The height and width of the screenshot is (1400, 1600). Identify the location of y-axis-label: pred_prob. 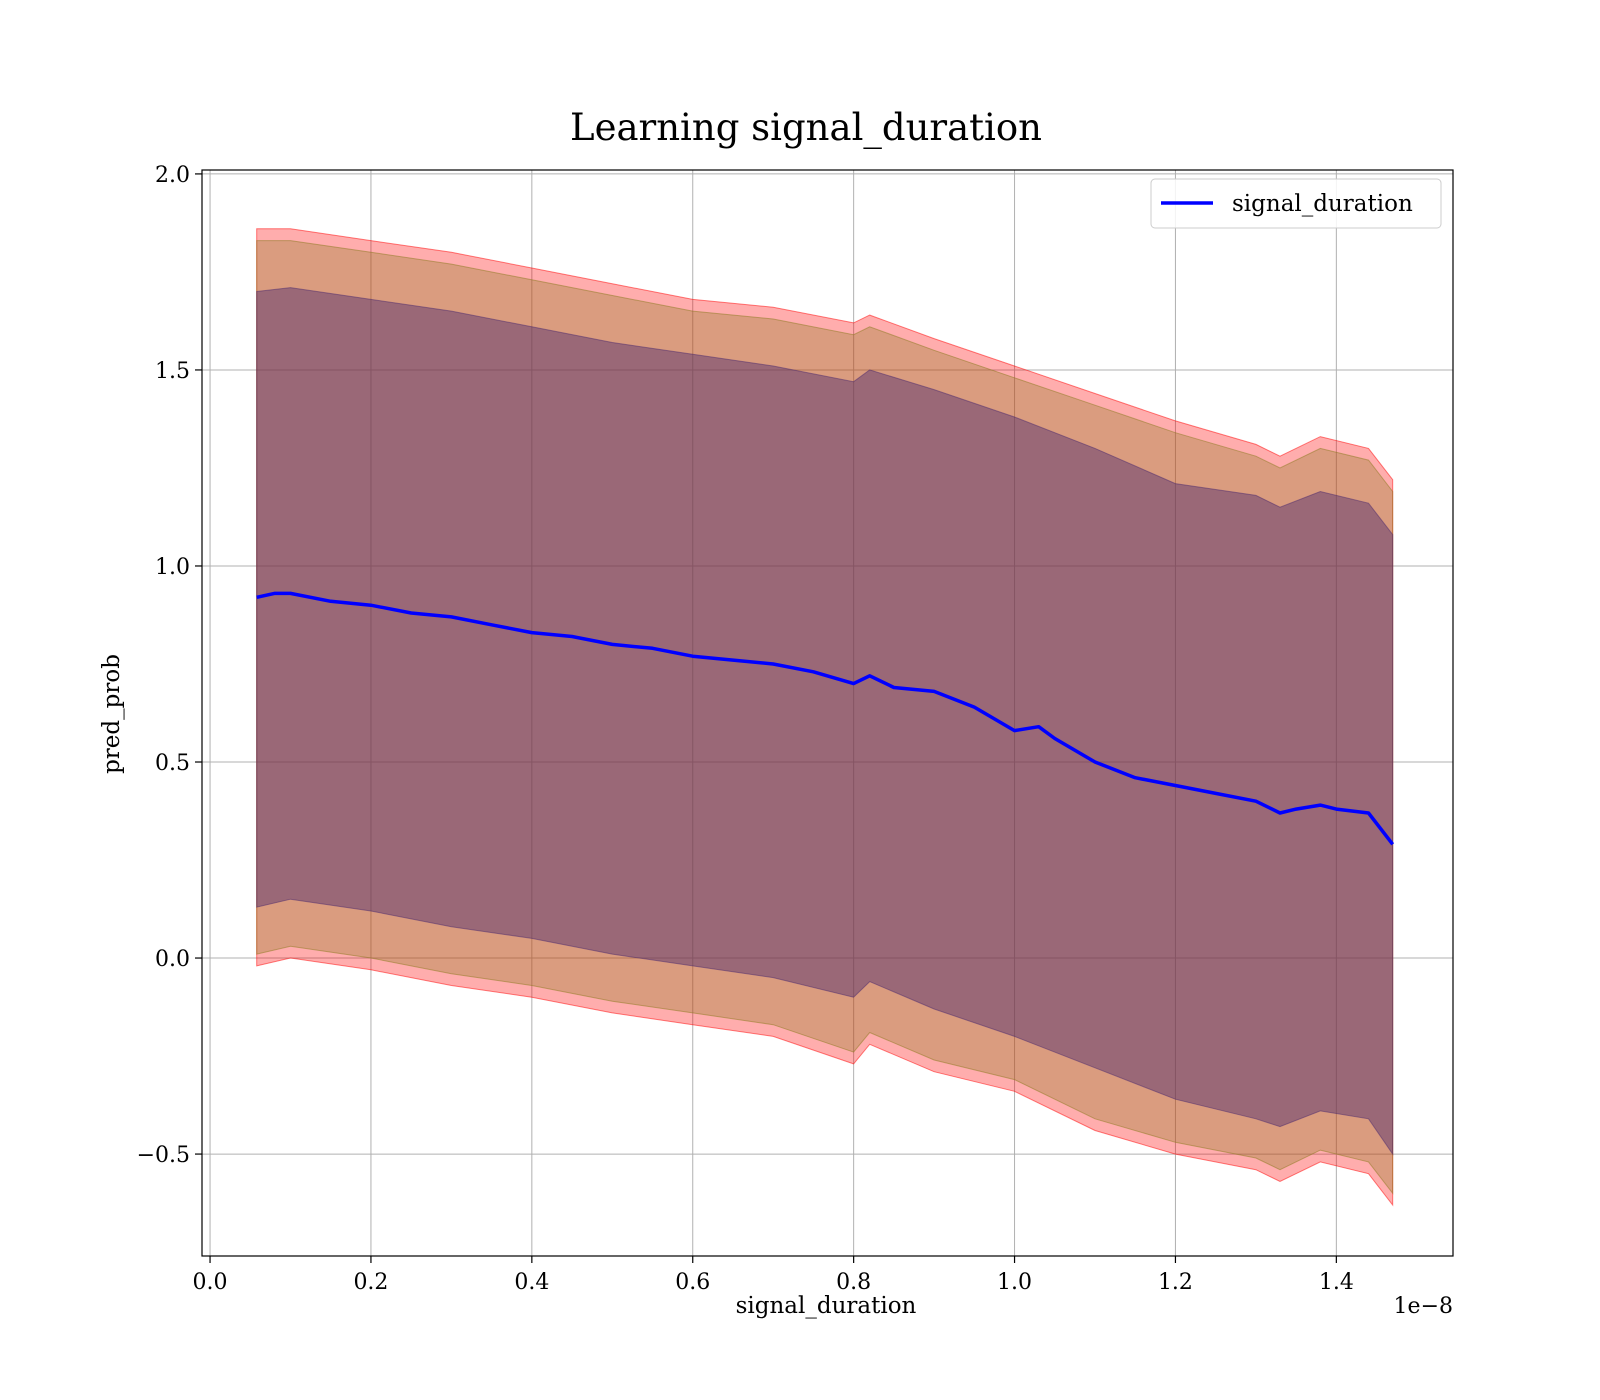
(112, 714).